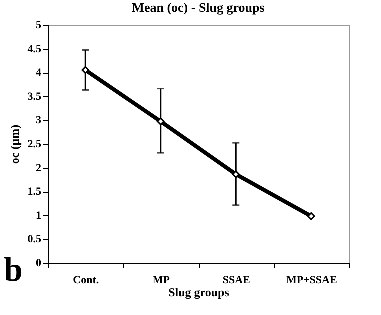  Describe the element at coordinates (35, 144) in the screenshot. I see `y-tick-label: 2.5` at that location.